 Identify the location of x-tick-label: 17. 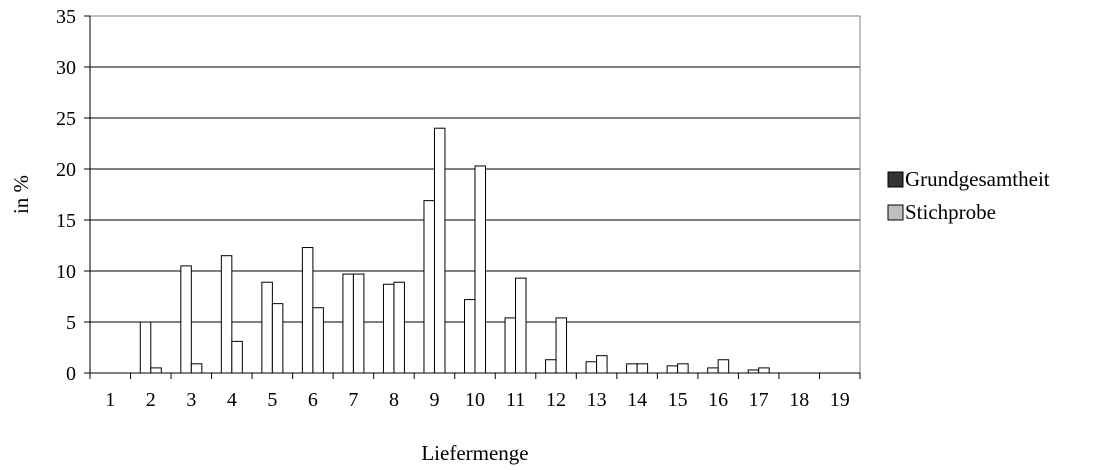
(759, 400).